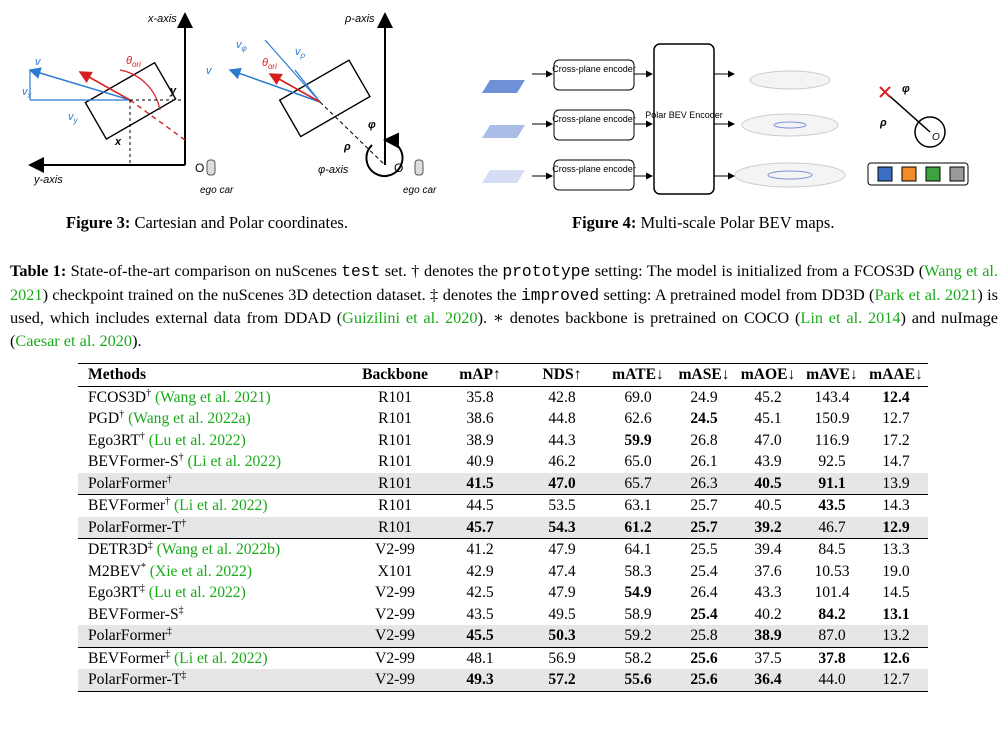 This screenshot has width=1008, height=737. I want to click on column-header: mAOE↓, so click(768, 375).